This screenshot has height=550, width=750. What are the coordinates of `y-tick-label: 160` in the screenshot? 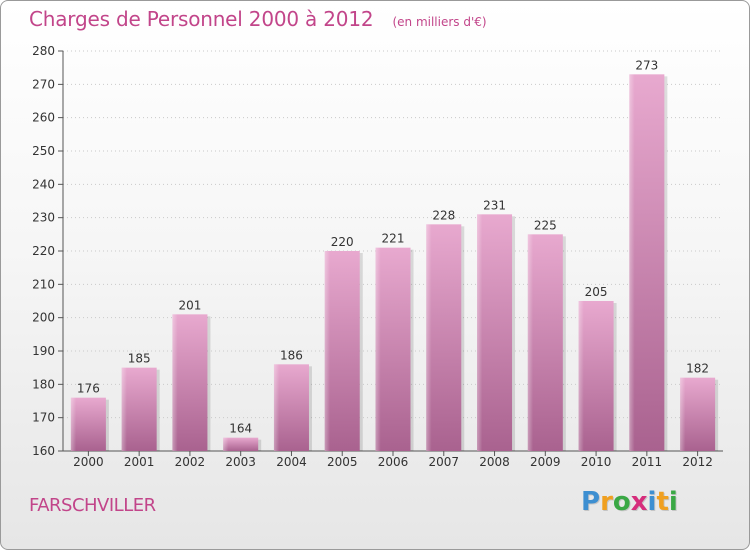 It's located at (43, 451).